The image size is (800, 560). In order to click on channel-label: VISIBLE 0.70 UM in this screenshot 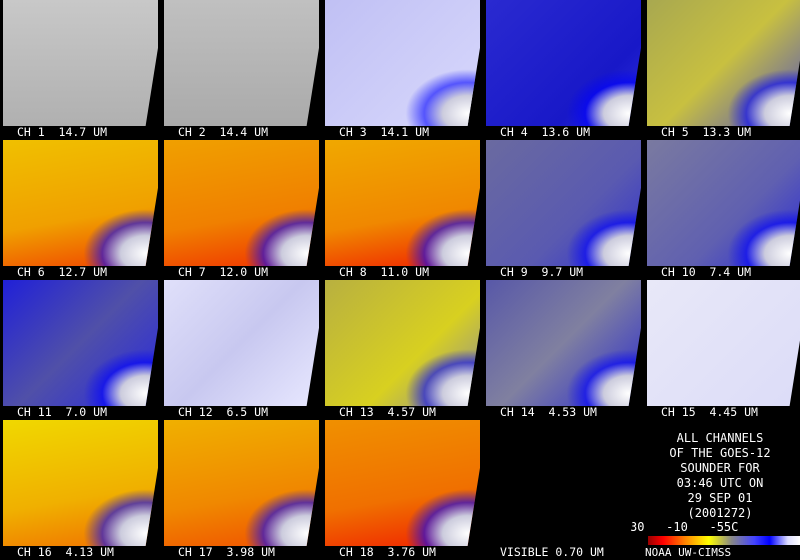, I will do `click(552, 552)`.